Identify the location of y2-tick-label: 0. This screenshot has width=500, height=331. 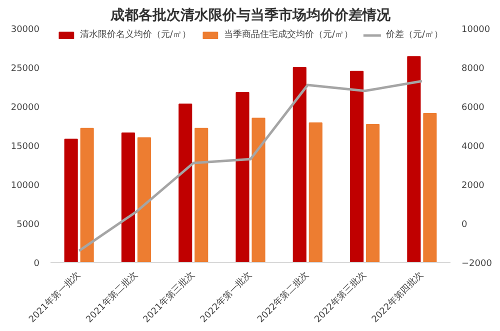
(465, 225).